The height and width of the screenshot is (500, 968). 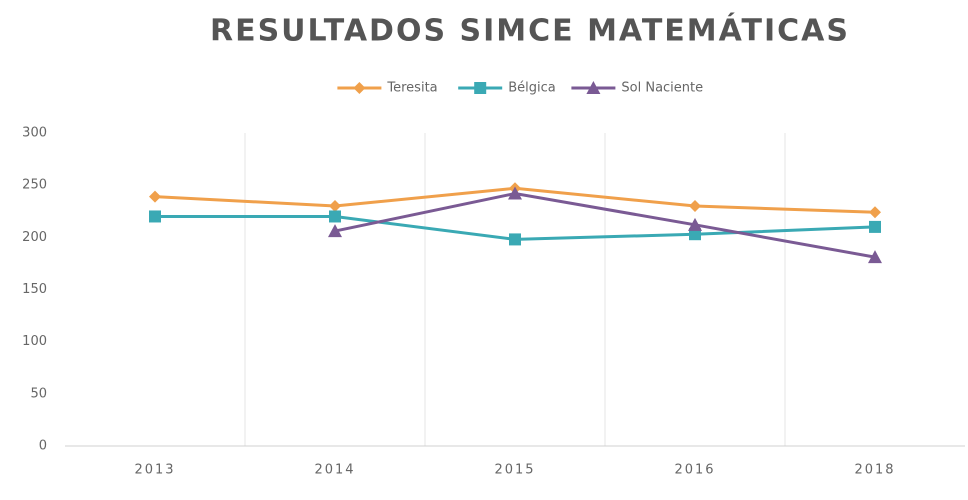 I want to click on x-tick-label: 2018, so click(x=874, y=470).